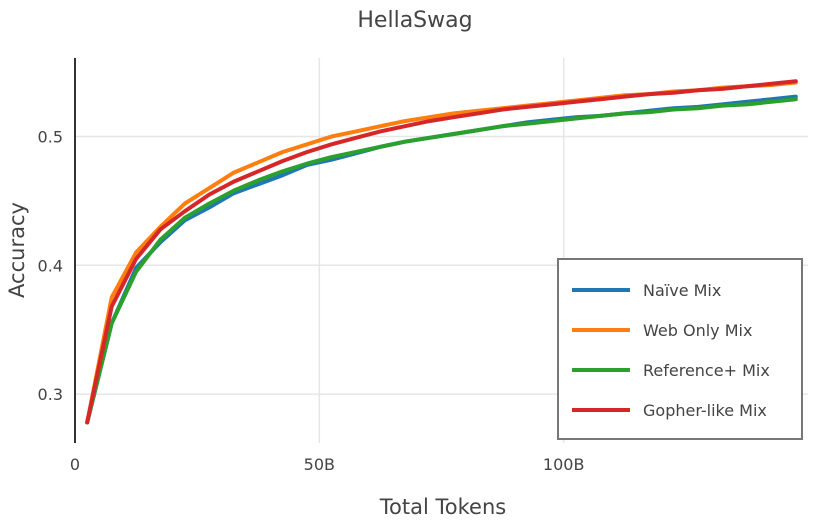  I want to click on x-tick-label: 100B, so click(564, 464).